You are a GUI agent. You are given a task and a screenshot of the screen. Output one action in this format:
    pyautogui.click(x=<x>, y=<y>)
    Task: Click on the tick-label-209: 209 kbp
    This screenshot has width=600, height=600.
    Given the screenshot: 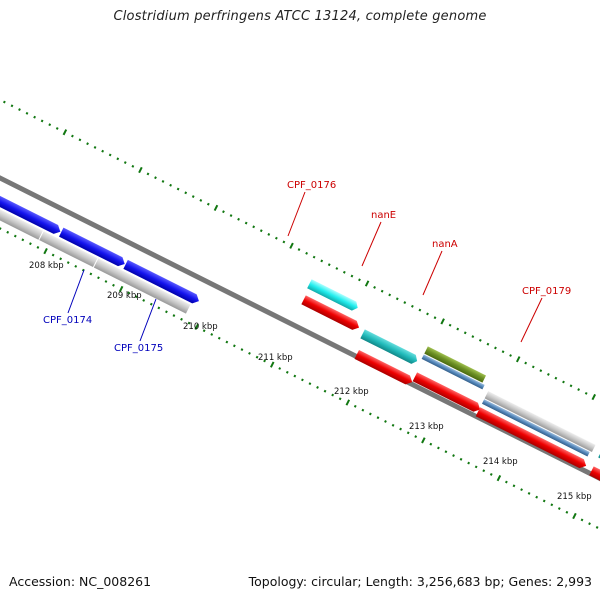 What is the action you would take?
    pyautogui.click(x=124, y=296)
    